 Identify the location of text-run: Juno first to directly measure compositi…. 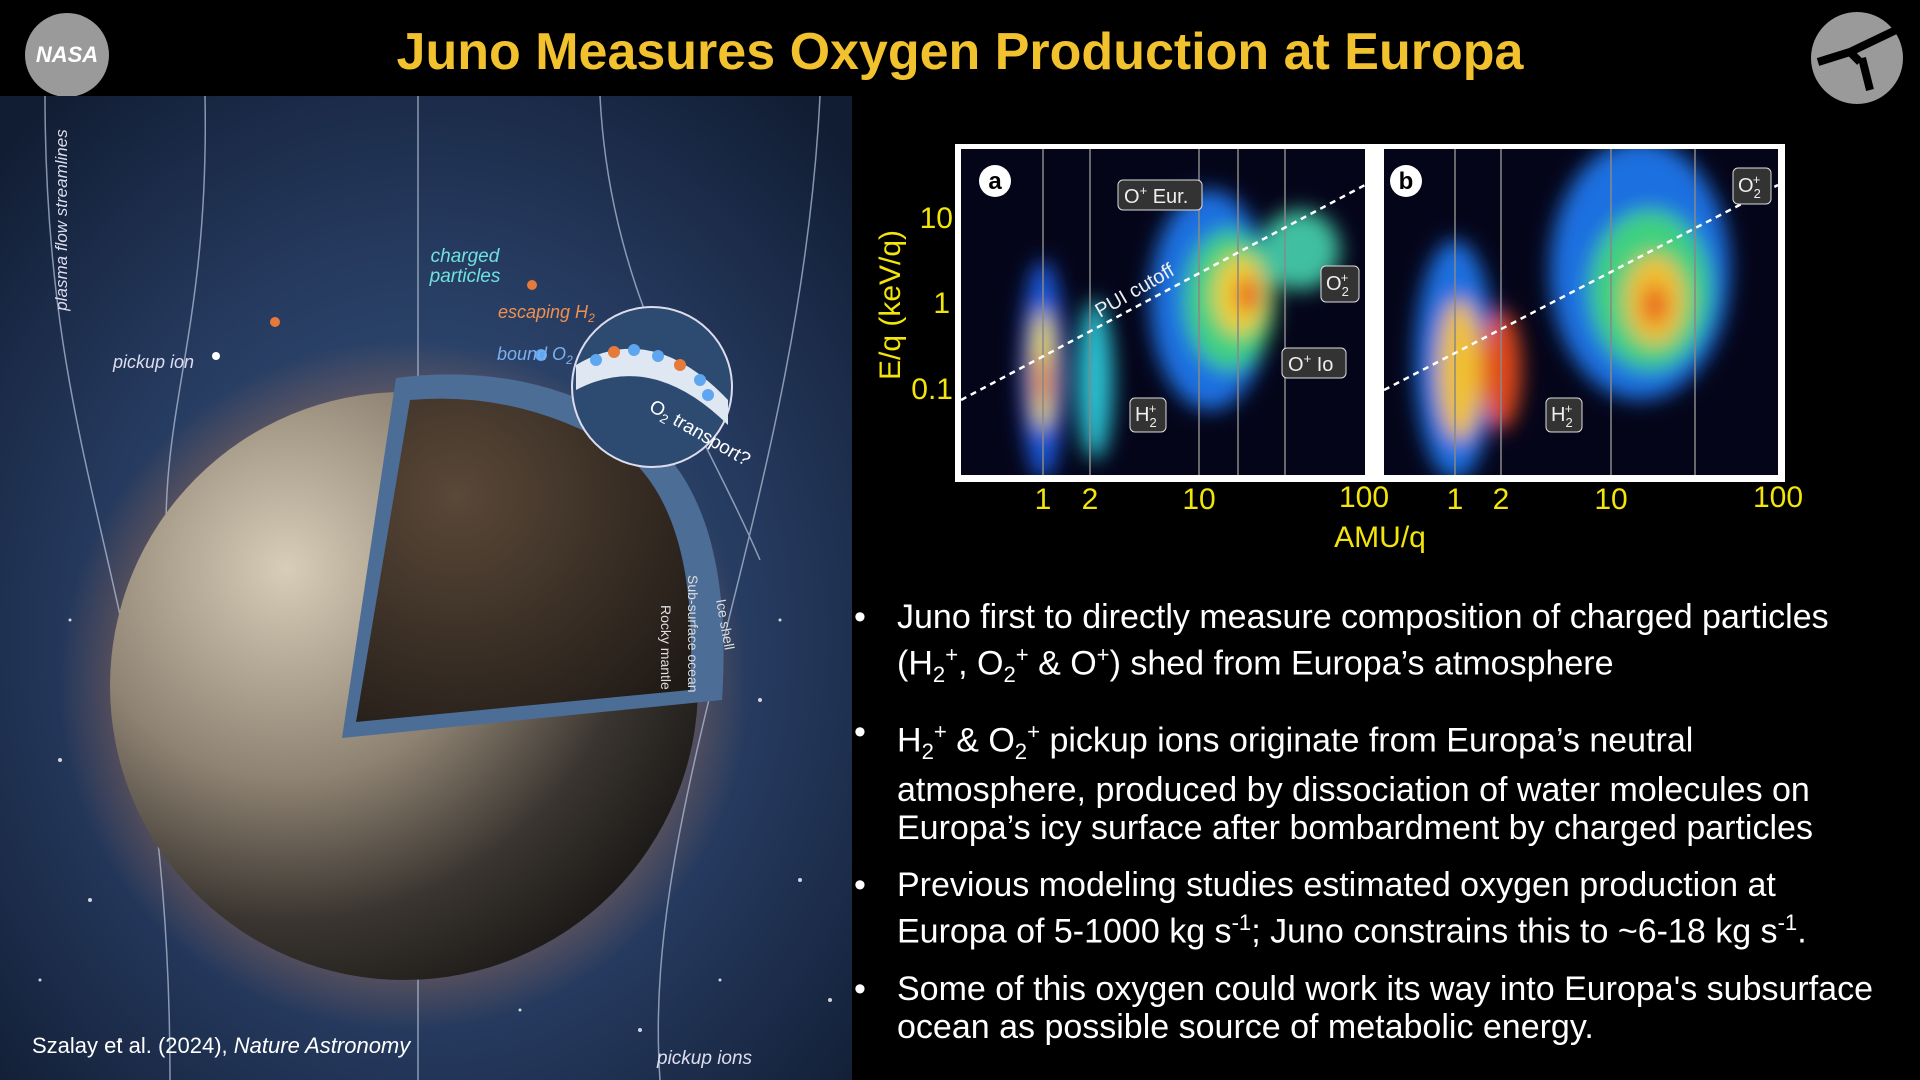
(1363, 640).